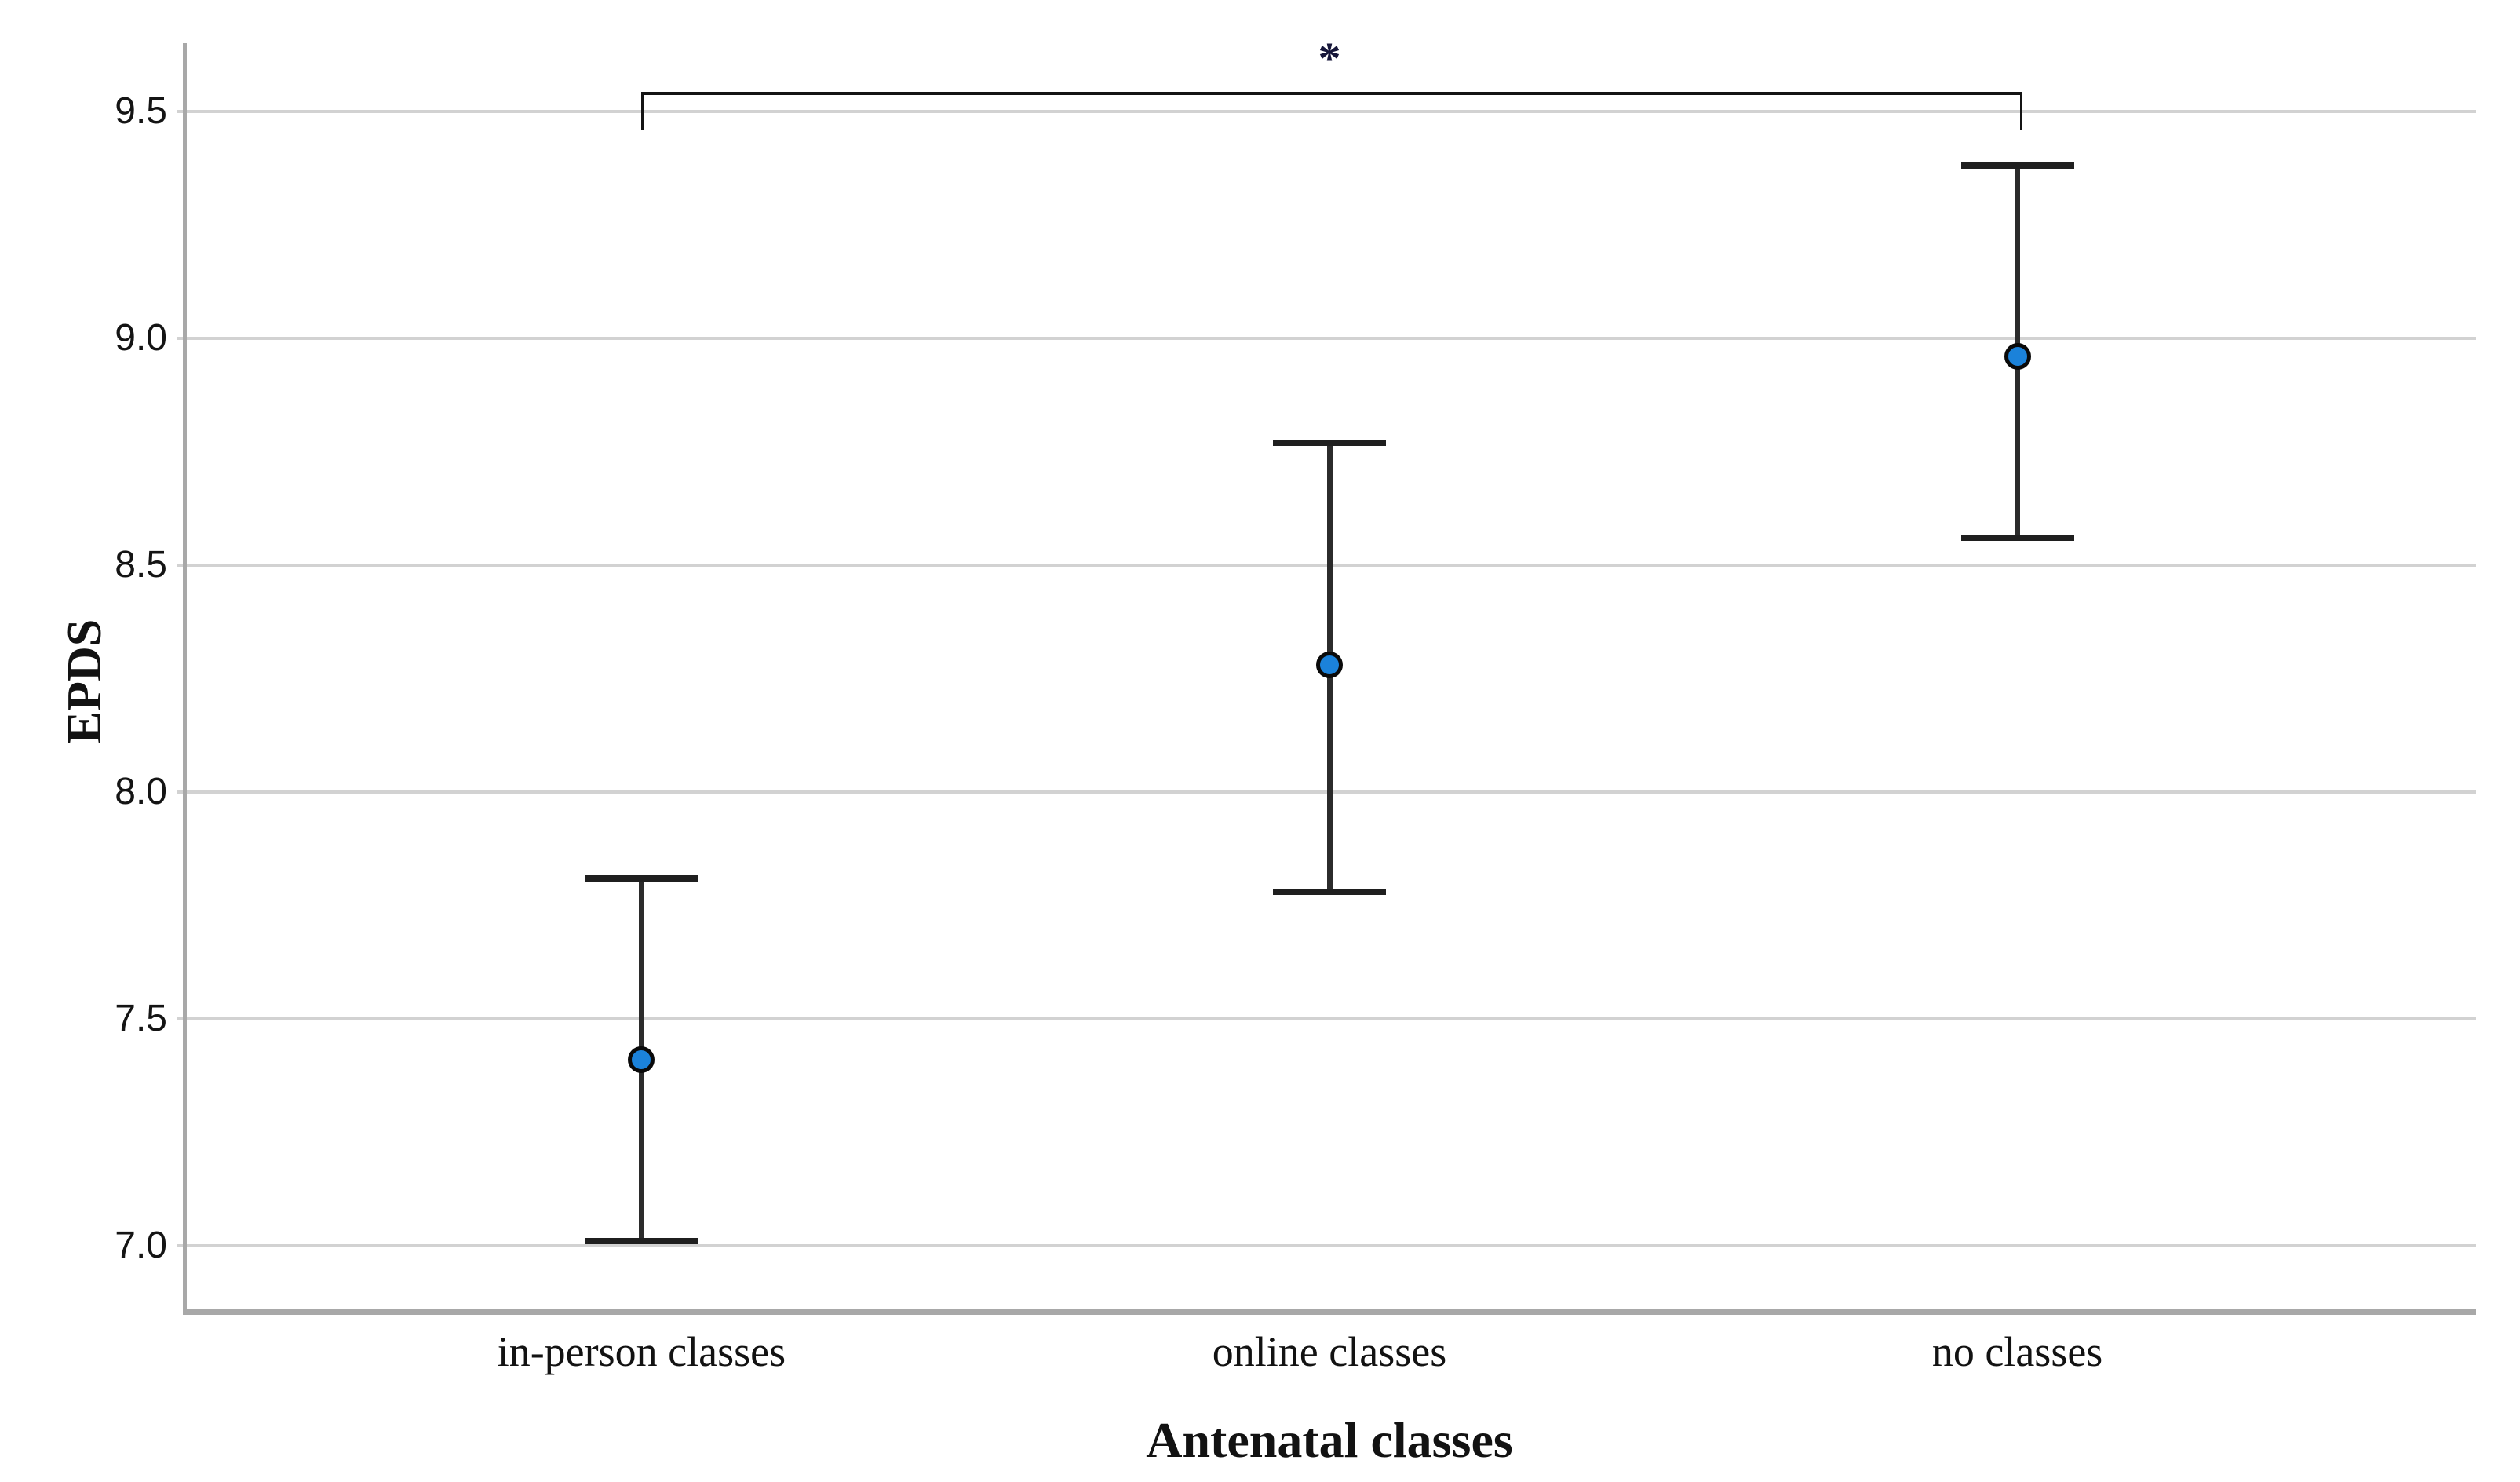  What do you see at coordinates (2017, 1351) in the screenshot?
I see `category-label: no classes` at bounding box center [2017, 1351].